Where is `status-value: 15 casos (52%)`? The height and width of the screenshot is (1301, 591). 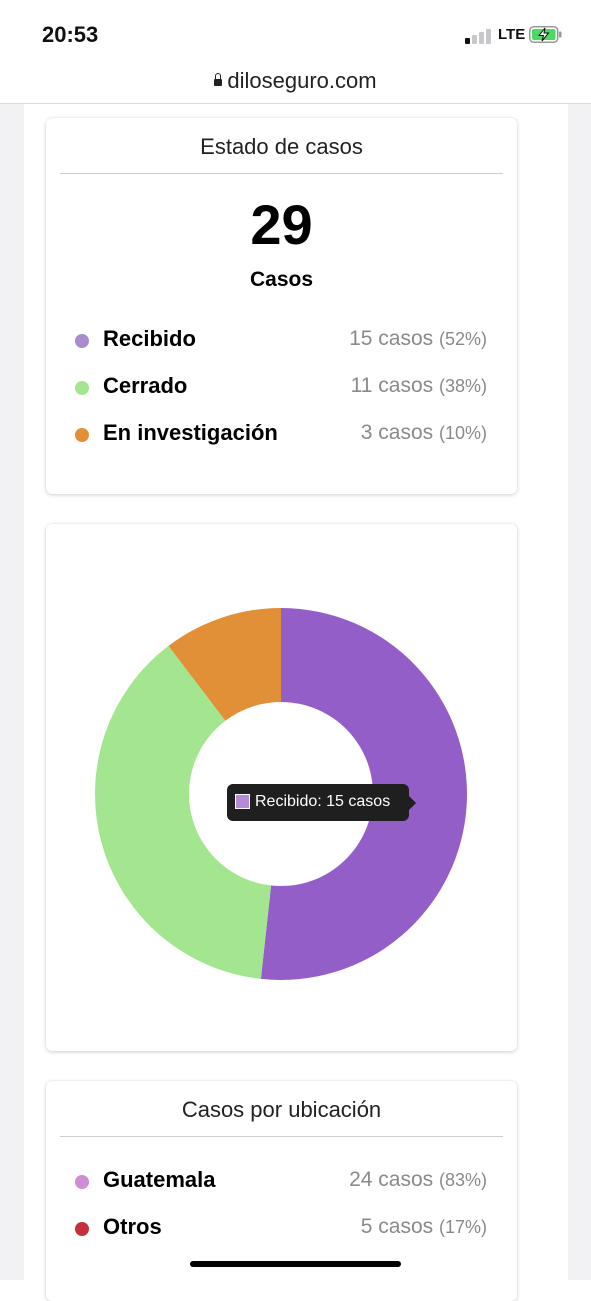 status-value: 15 casos (52%) is located at coordinates (418, 339).